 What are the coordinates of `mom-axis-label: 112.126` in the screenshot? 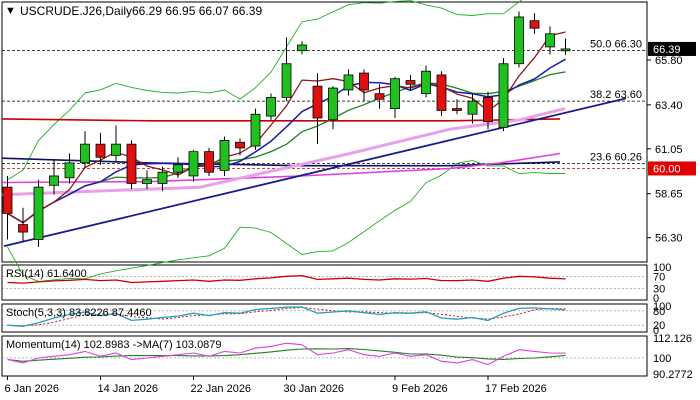 It's located at (672, 339).